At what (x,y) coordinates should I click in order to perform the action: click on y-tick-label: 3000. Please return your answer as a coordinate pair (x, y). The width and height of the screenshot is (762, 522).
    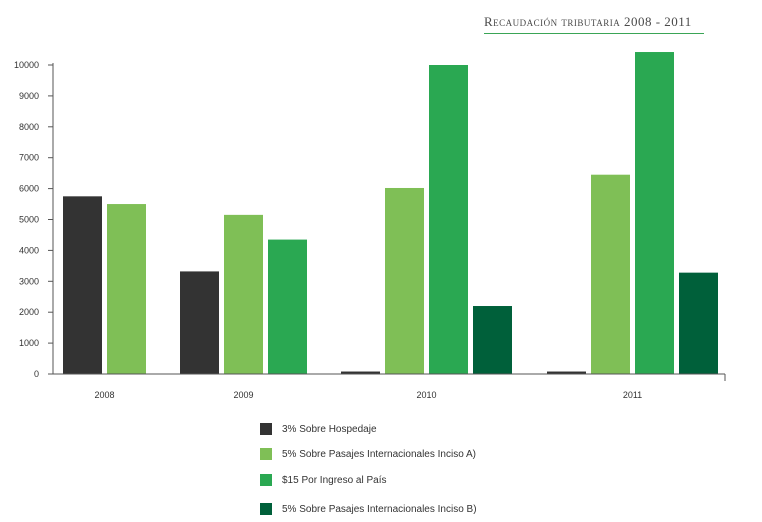
    Looking at the image, I should click on (29, 281).